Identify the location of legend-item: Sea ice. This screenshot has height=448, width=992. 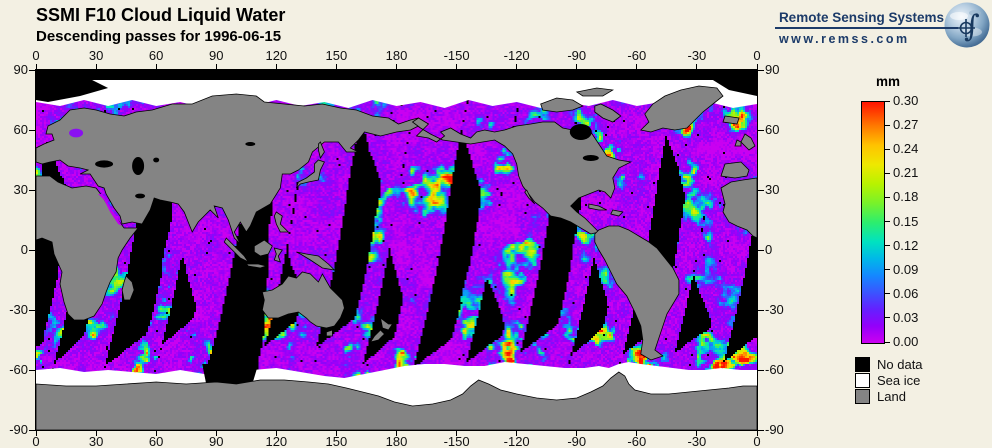
(889, 380).